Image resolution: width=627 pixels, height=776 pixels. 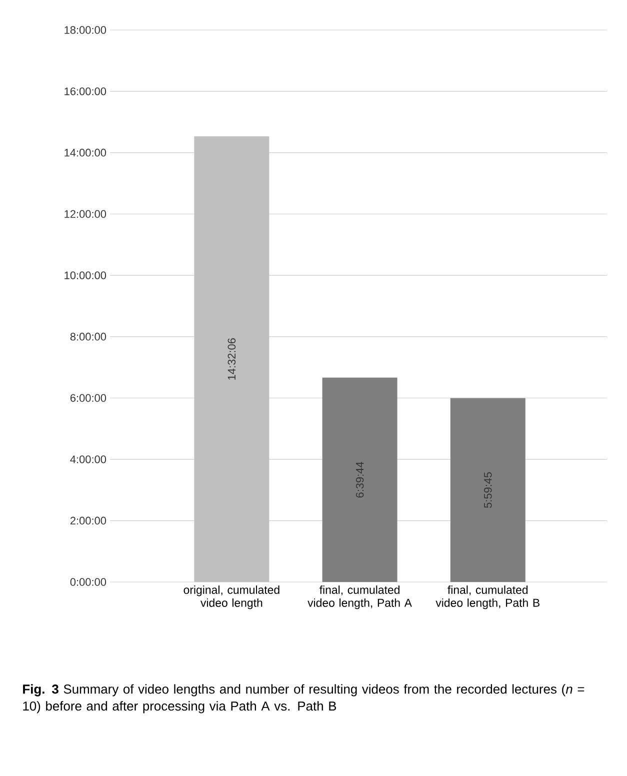 I want to click on data-label: 5:59:45, so click(x=488, y=490).